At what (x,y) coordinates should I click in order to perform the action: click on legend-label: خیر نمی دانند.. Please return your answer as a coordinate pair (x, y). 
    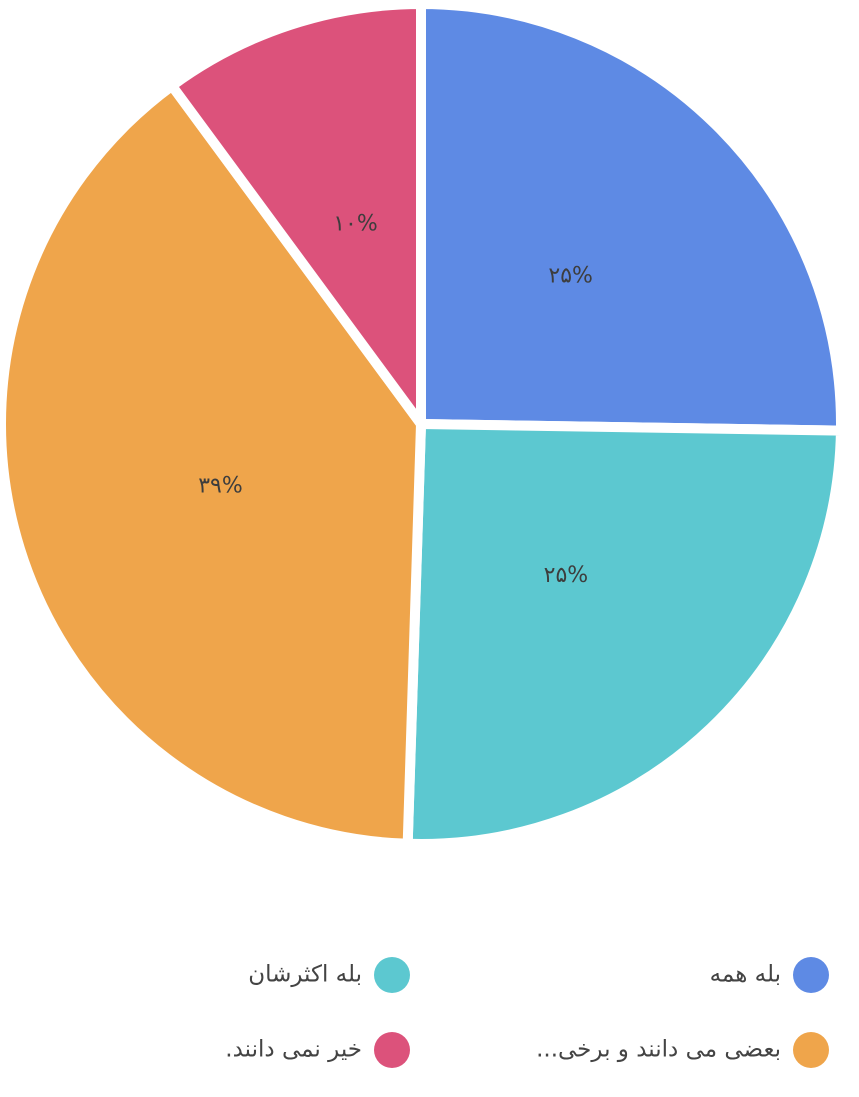
    Looking at the image, I should click on (293, 1050).